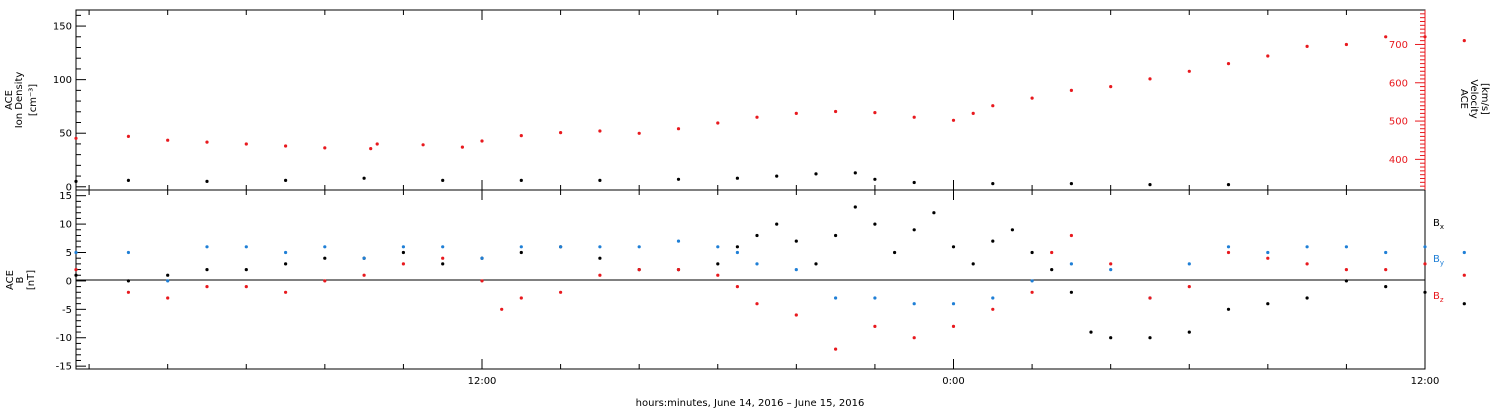  What do you see at coordinates (1484, 99) in the screenshot?
I see `right-ylabel-line-3: [km/s]` at bounding box center [1484, 99].